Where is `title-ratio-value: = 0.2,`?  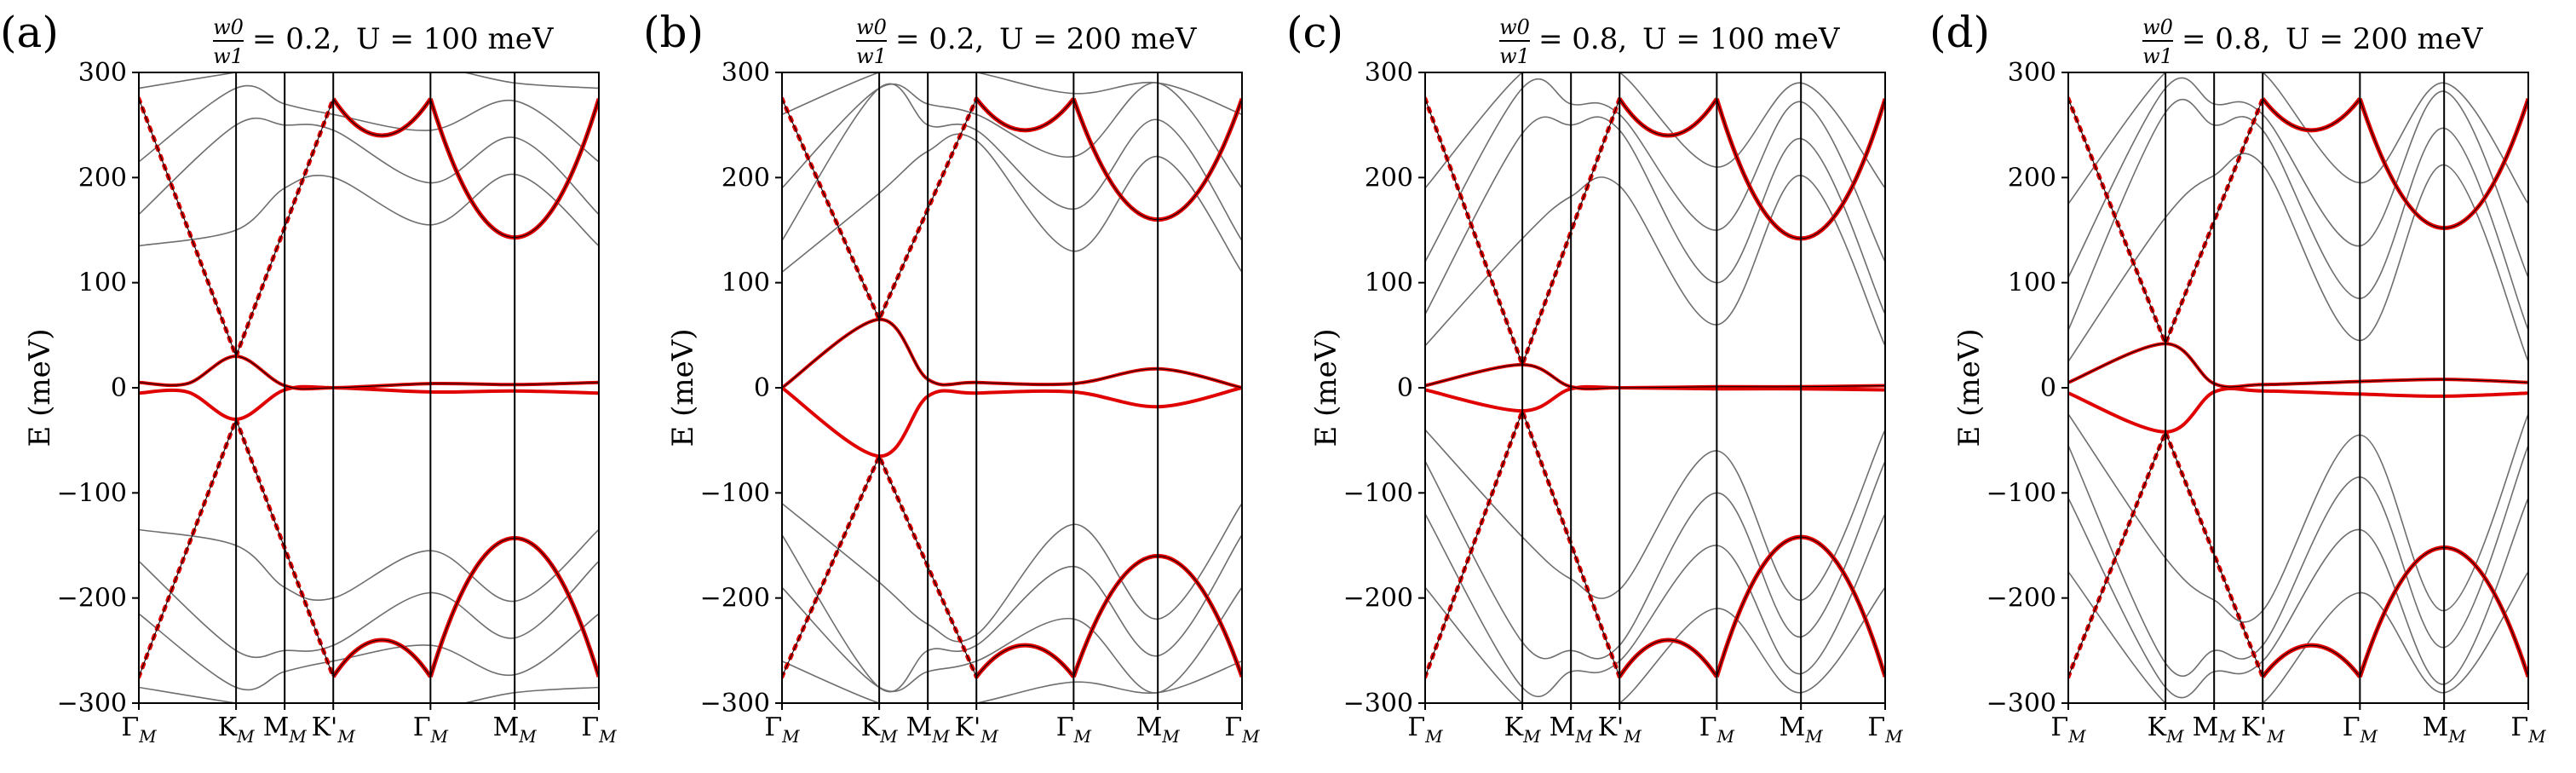
title-ratio-value: = 0.2, is located at coordinates (296, 39).